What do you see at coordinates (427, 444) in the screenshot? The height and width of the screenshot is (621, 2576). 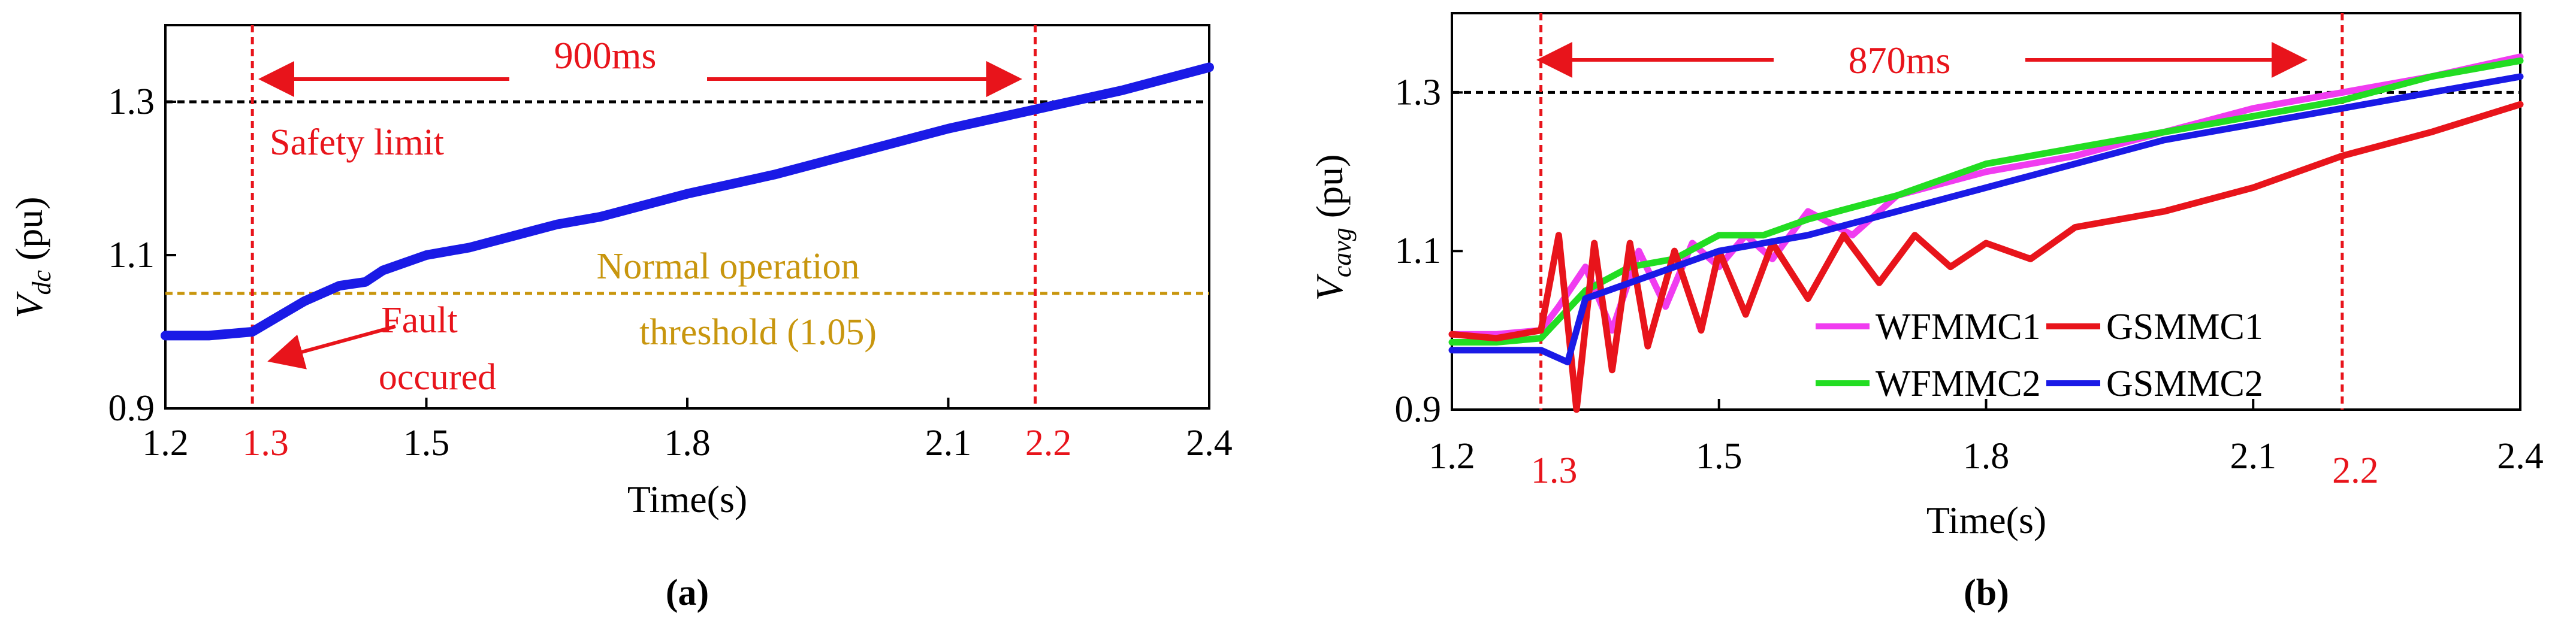 I see `a-xtick-label: 1.5` at bounding box center [427, 444].